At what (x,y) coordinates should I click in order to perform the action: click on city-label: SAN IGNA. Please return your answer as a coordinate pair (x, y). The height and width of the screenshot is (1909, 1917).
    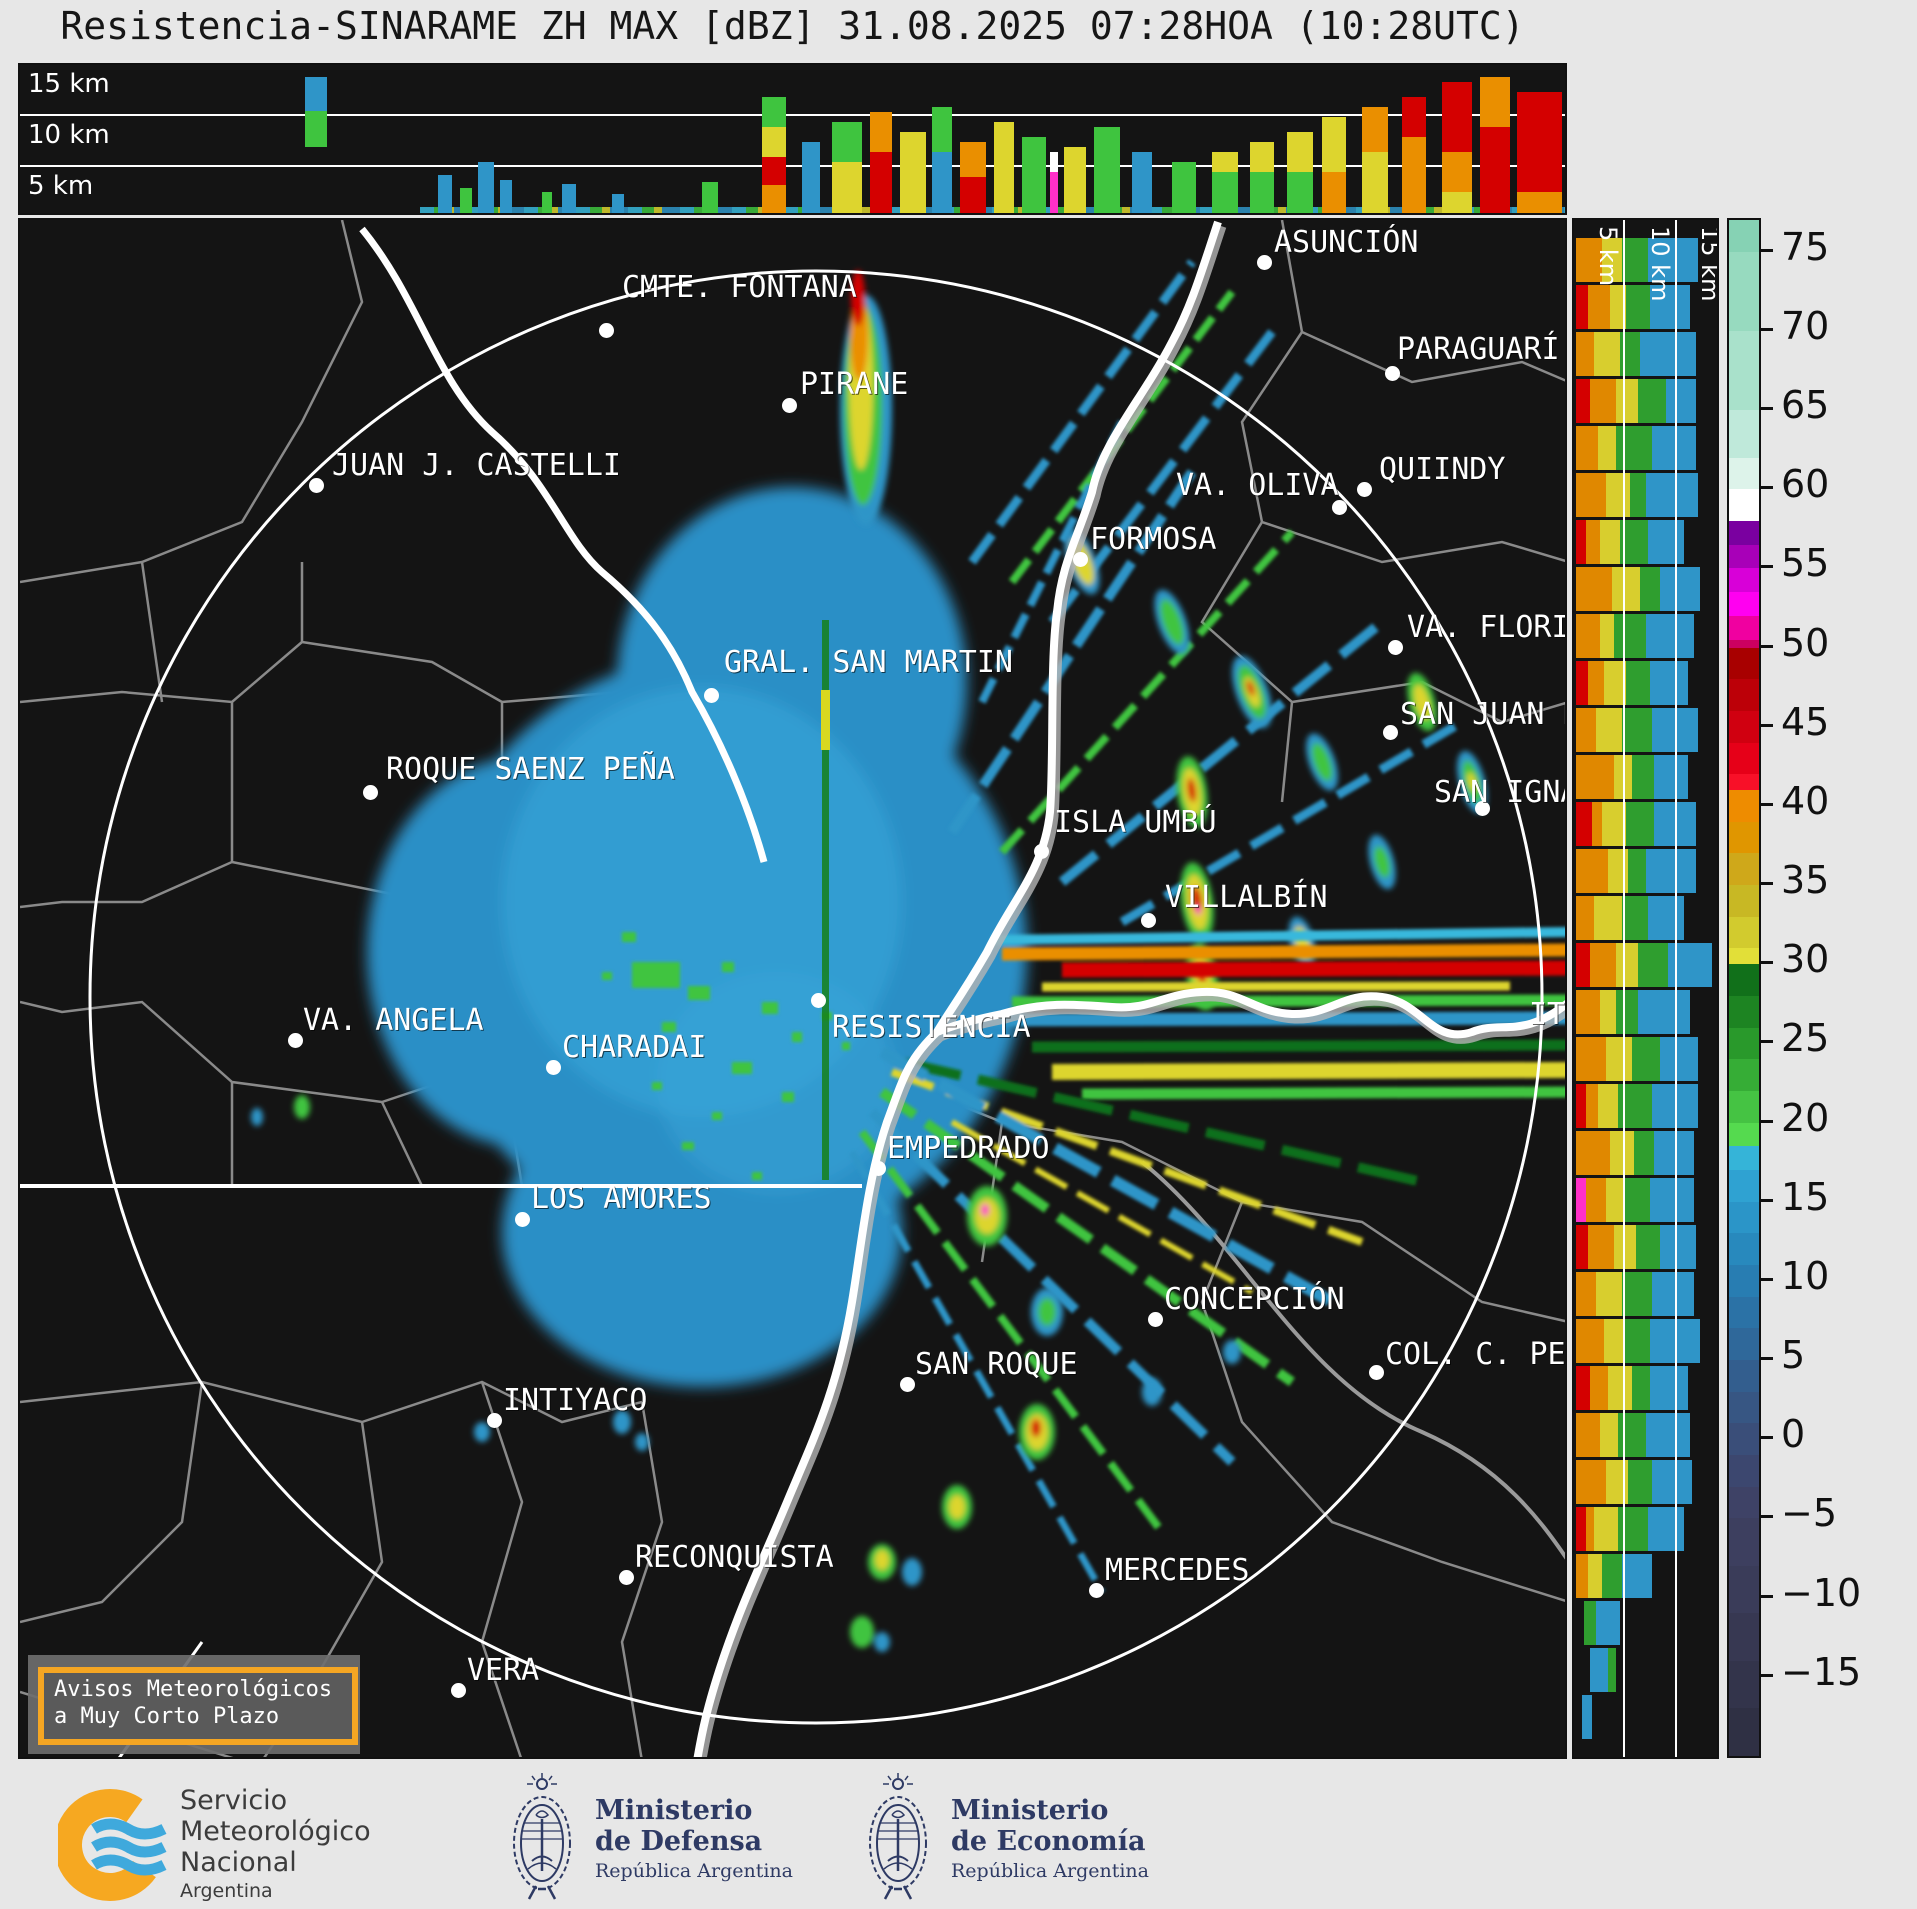
    Looking at the image, I should click on (1500, 792).